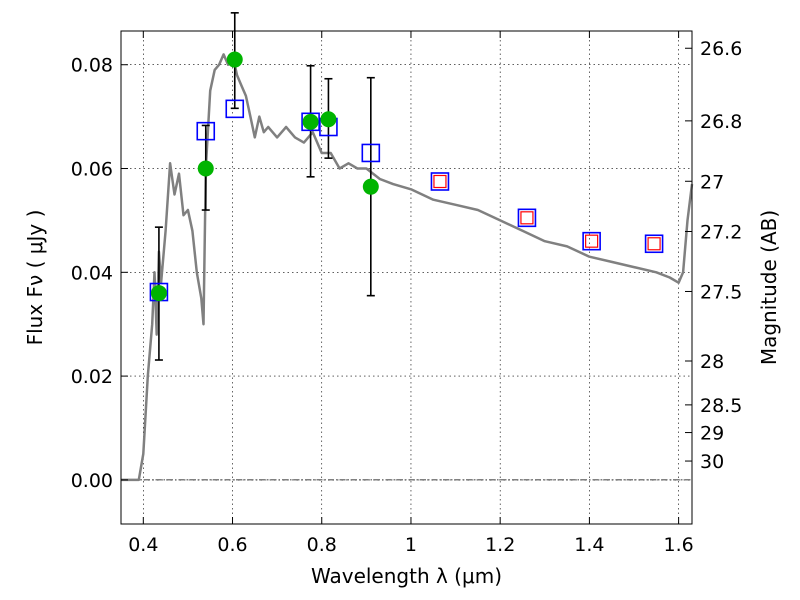  Describe the element at coordinates (712, 462) in the screenshot. I see `right-tick-label: 30` at that location.